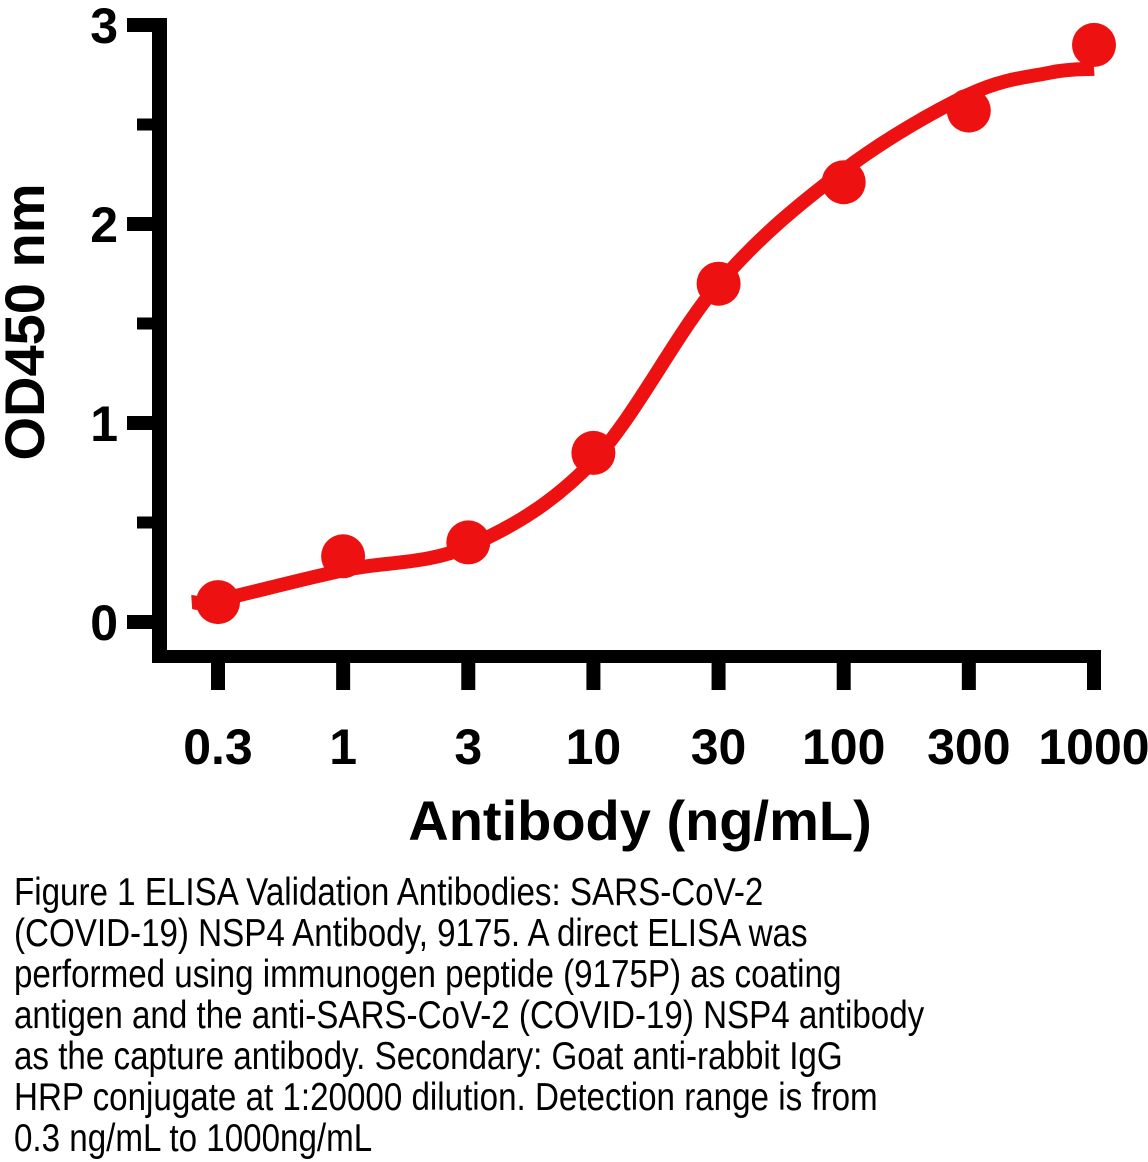  Describe the element at coordinates (639, 820) in the screenshot. I see `x-axis-title: Antibody (ng/mL)` at that location.